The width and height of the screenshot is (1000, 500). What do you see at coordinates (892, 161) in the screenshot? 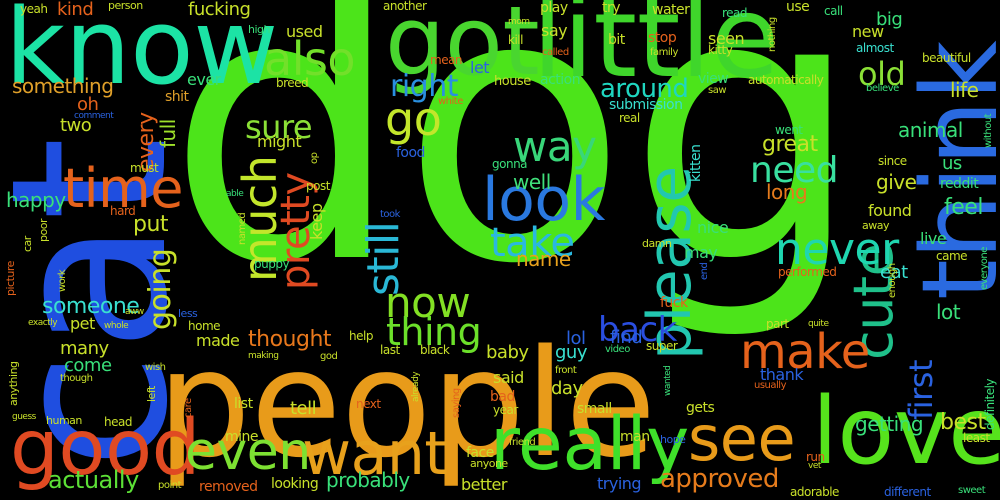
I see `word-since: since` at bounding box center [892, 161].